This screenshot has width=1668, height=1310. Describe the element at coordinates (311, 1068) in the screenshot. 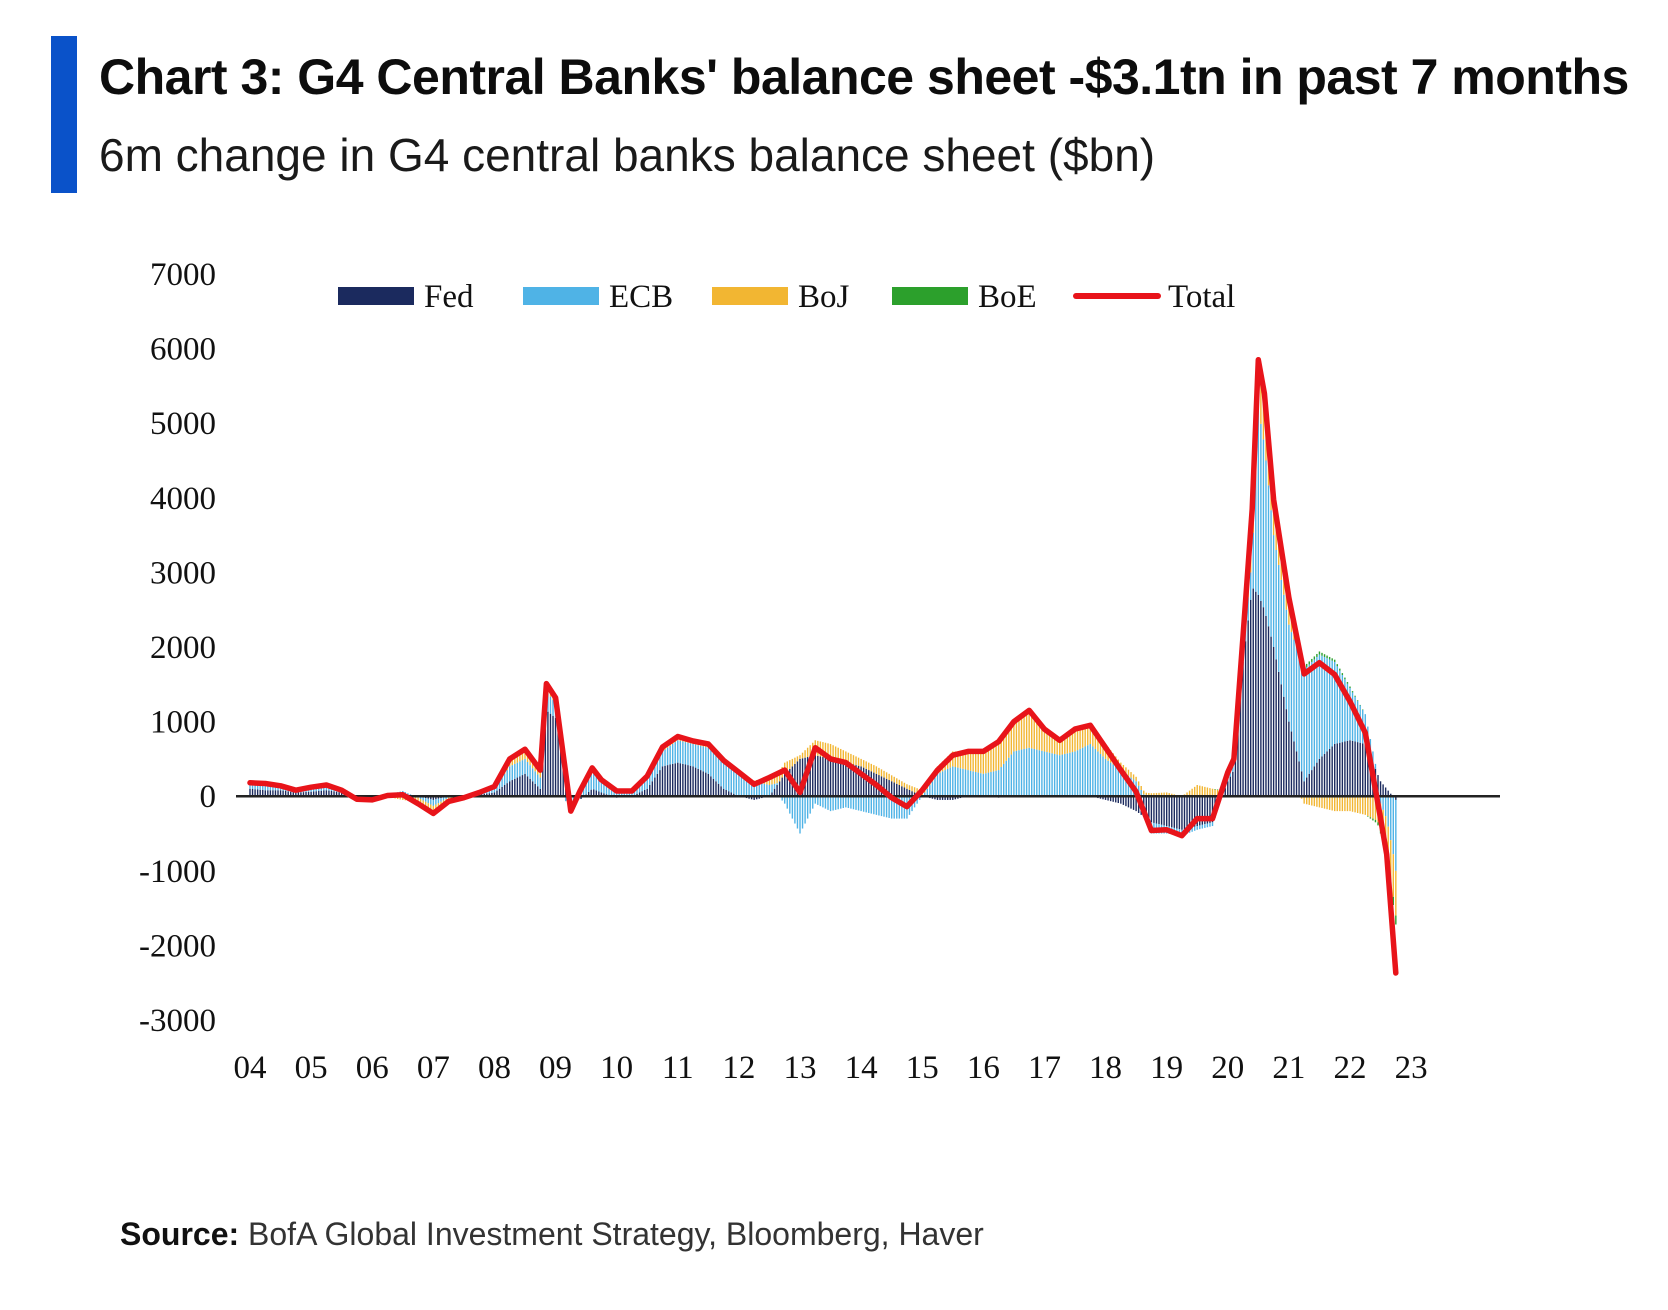

I see `x-tick-label: 05` at that location.